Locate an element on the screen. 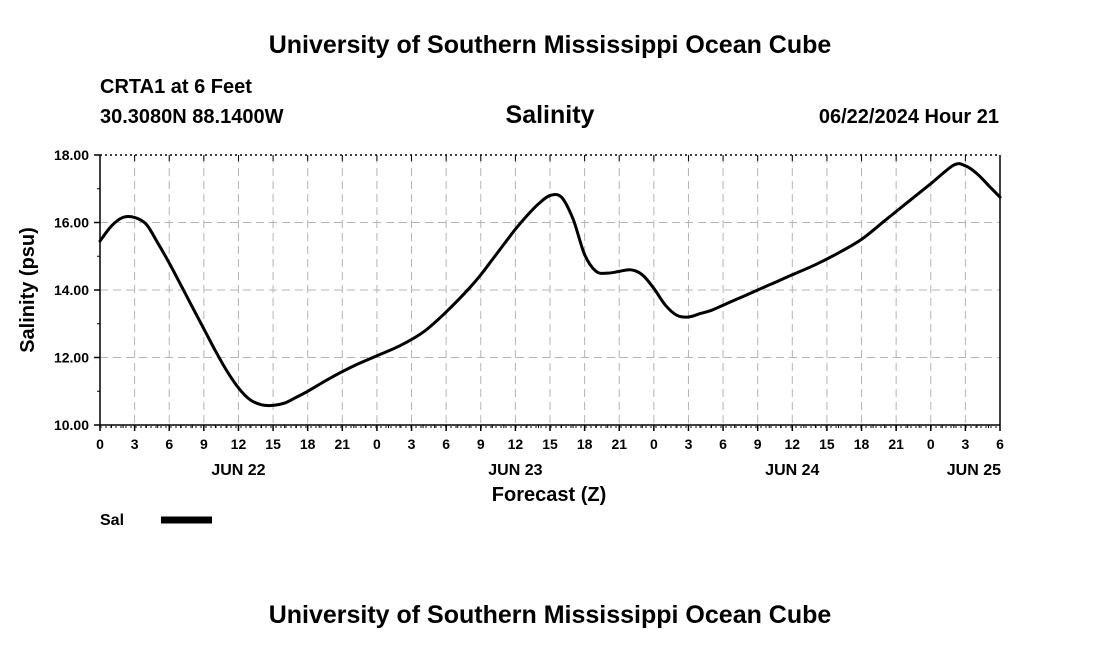 The height and width of the screenshot is (650, 1100). date-label: JUN 22 is located at coordinates (238, 470).